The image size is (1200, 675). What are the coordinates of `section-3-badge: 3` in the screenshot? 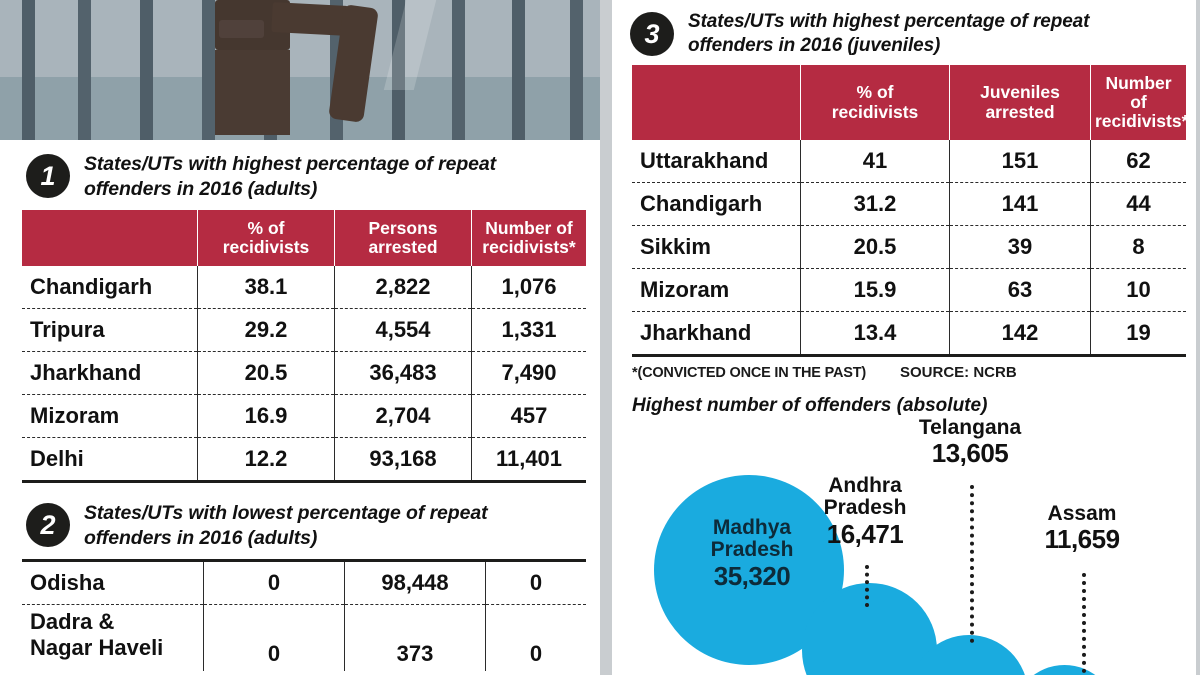 It's located at (652, 34).